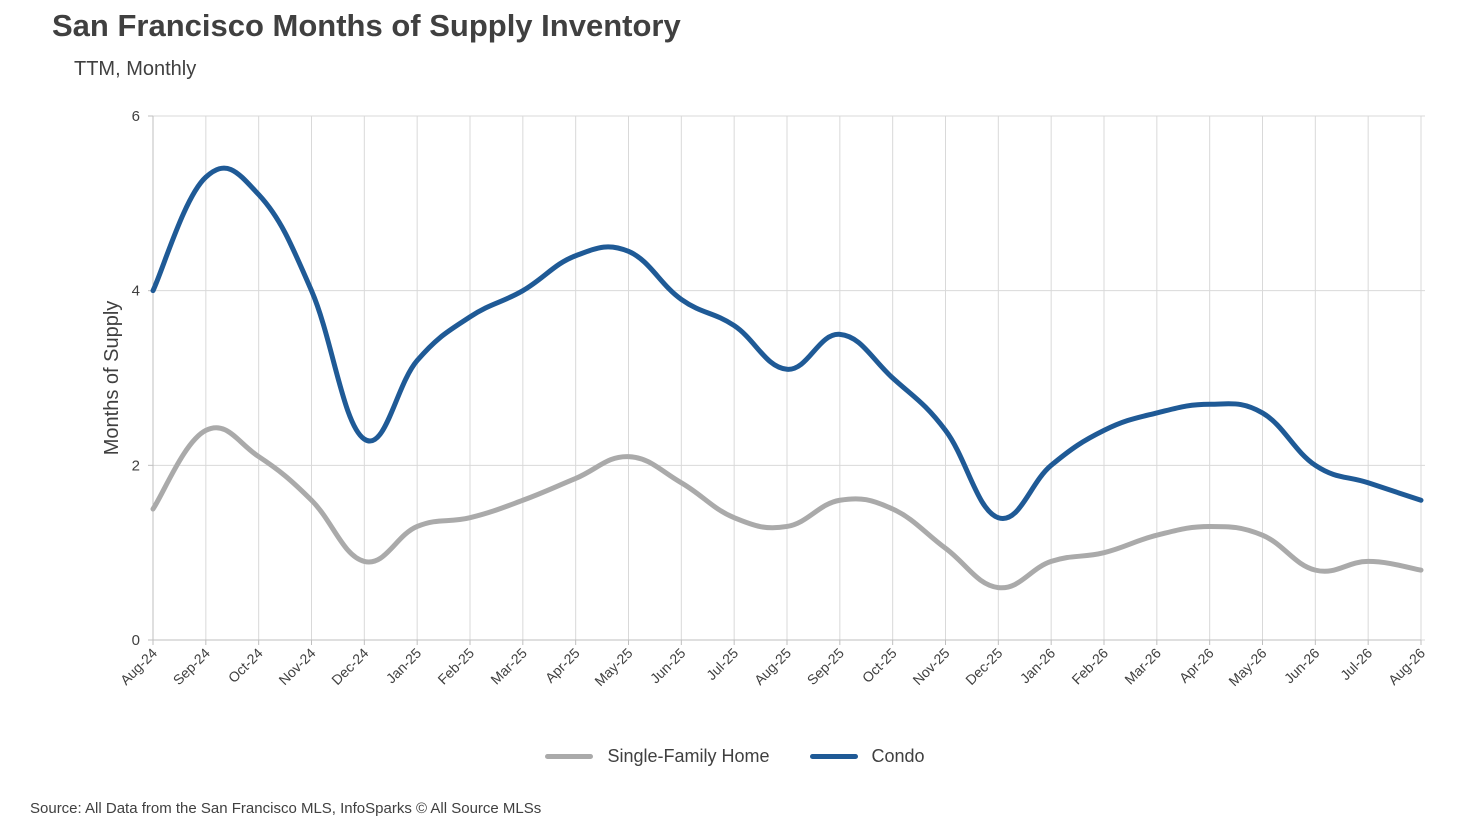  Describe the element at coordinates (135, 69) in the screenshot. I see `chart-subtitle: TTM, Monthly` at that location.